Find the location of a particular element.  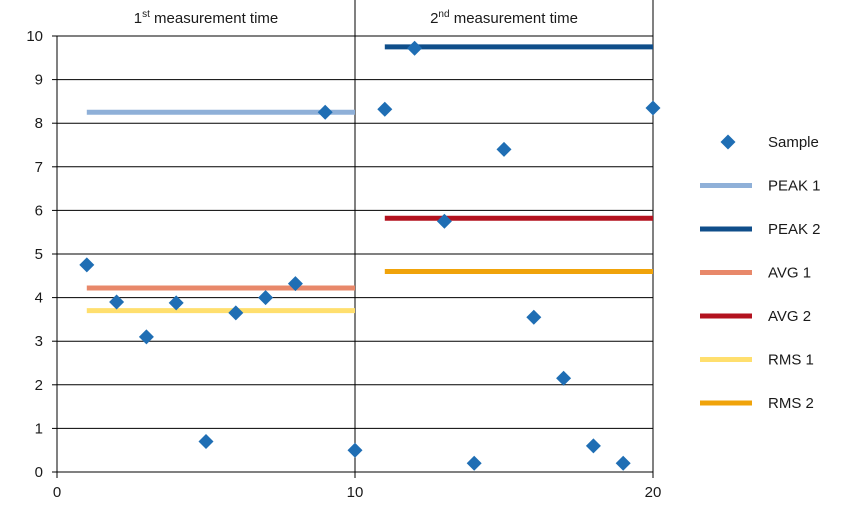

x-tick-label-20: 20 is located at coordinates (653, 492).